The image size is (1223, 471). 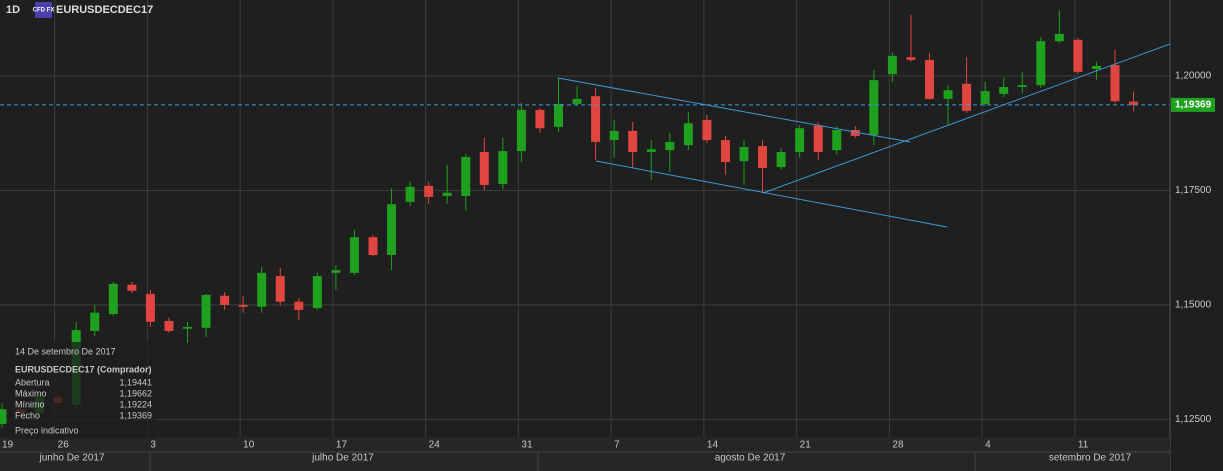 What do you see at coordinates (32, 382) in the screenshot?
I see `info-label: Abertura` at bounding box center [32, 382].